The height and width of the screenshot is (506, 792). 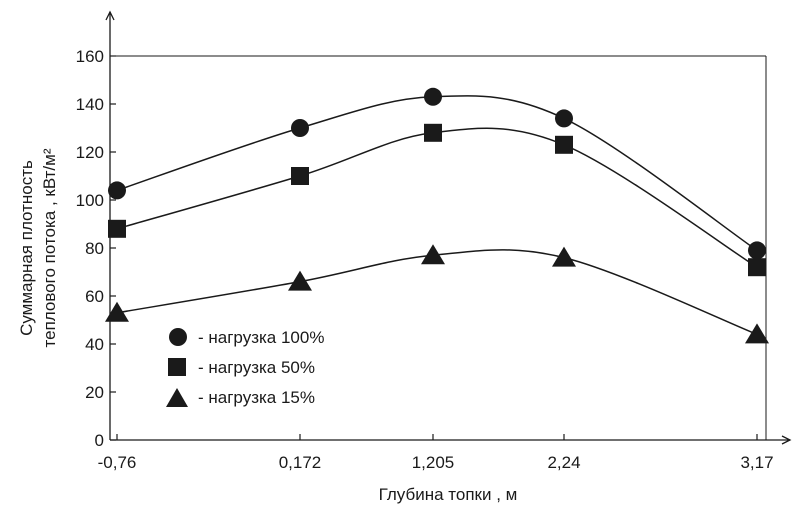 What do you see at coordinates (99, 440) in the screenshot?
I see `y-tick-label: 0` at bounding box center [99, 440].